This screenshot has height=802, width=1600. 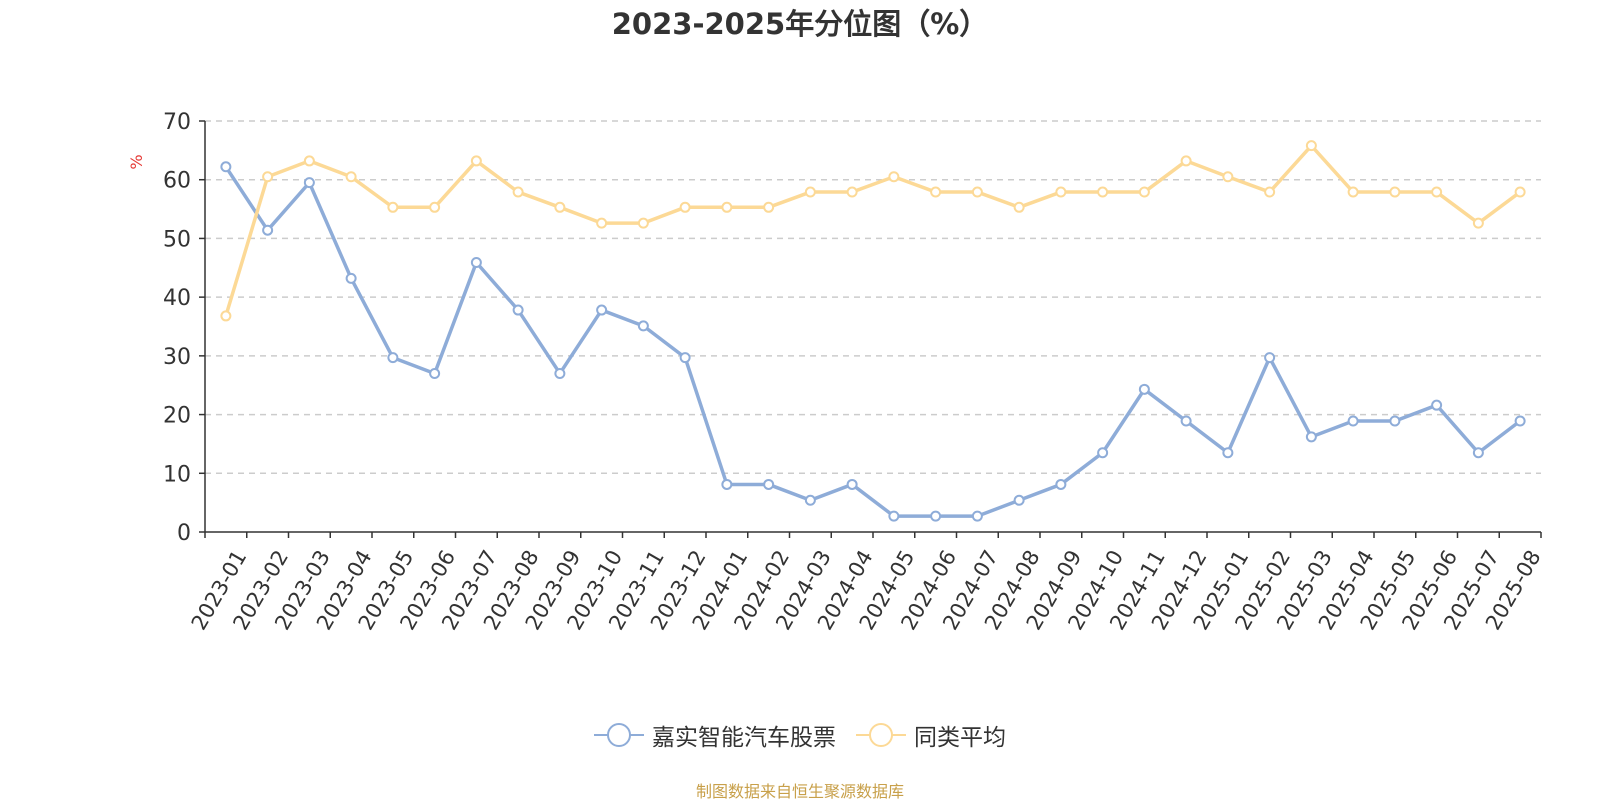 I want to click on legend-label-fund: 嘉实智能汽车股票, so click(x=744, y=738).